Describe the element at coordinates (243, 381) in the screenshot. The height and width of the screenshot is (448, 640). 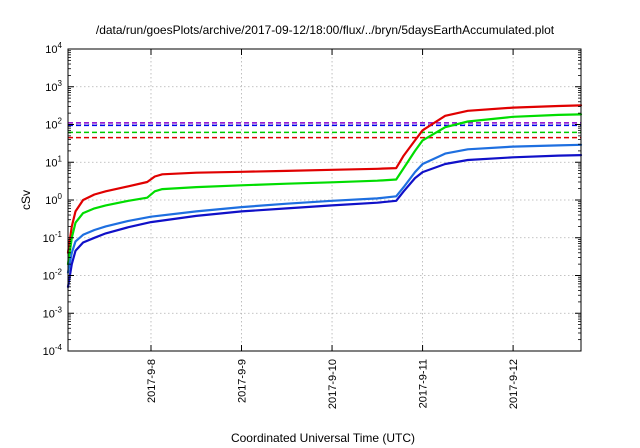
I see `x-tick-label: 2017-9-9` at that location.